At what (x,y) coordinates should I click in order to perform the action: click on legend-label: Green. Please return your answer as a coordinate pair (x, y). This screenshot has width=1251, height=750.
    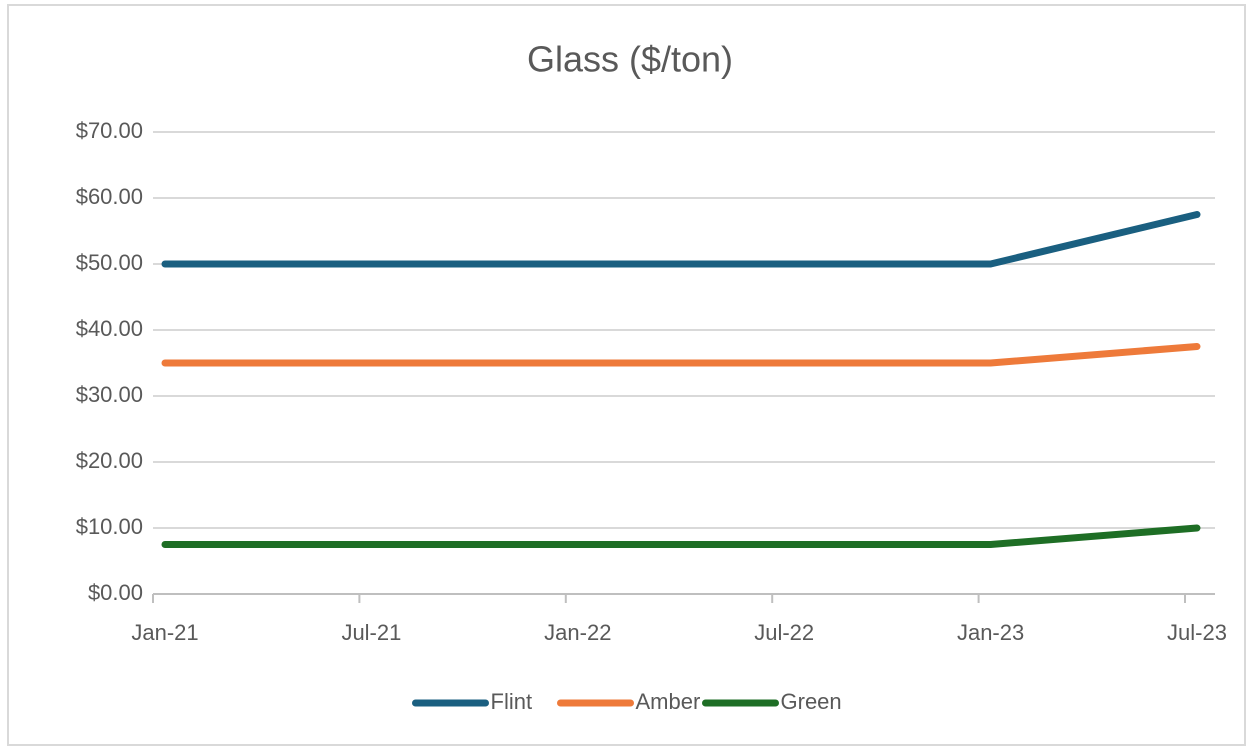
    Looking at the image, I should click on (811, 701).